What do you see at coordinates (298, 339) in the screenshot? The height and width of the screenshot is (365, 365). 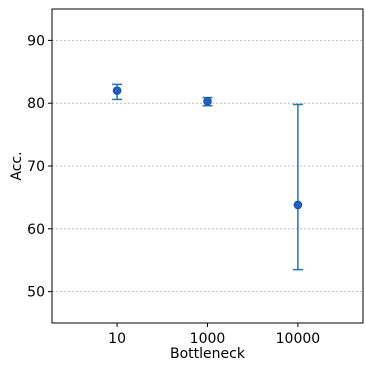 I see `x-tick-label-10000: 10000` at bounding box center [298, 339].